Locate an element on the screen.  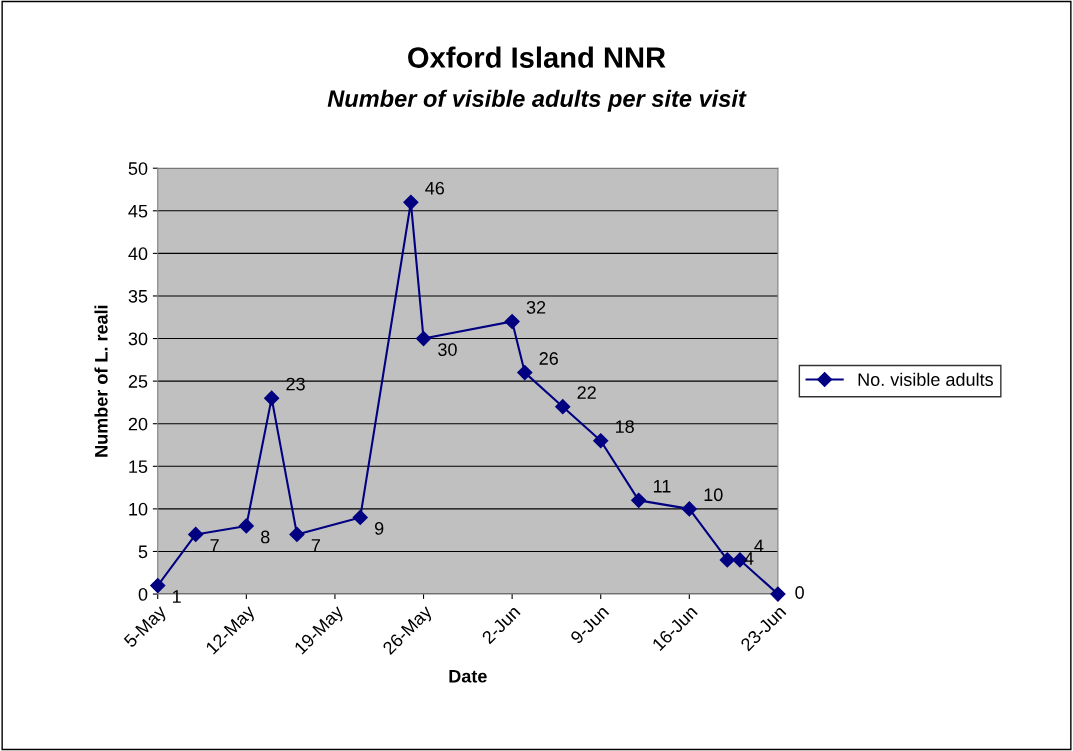
x-axis-title: Date is located at coordinates (468, 676).